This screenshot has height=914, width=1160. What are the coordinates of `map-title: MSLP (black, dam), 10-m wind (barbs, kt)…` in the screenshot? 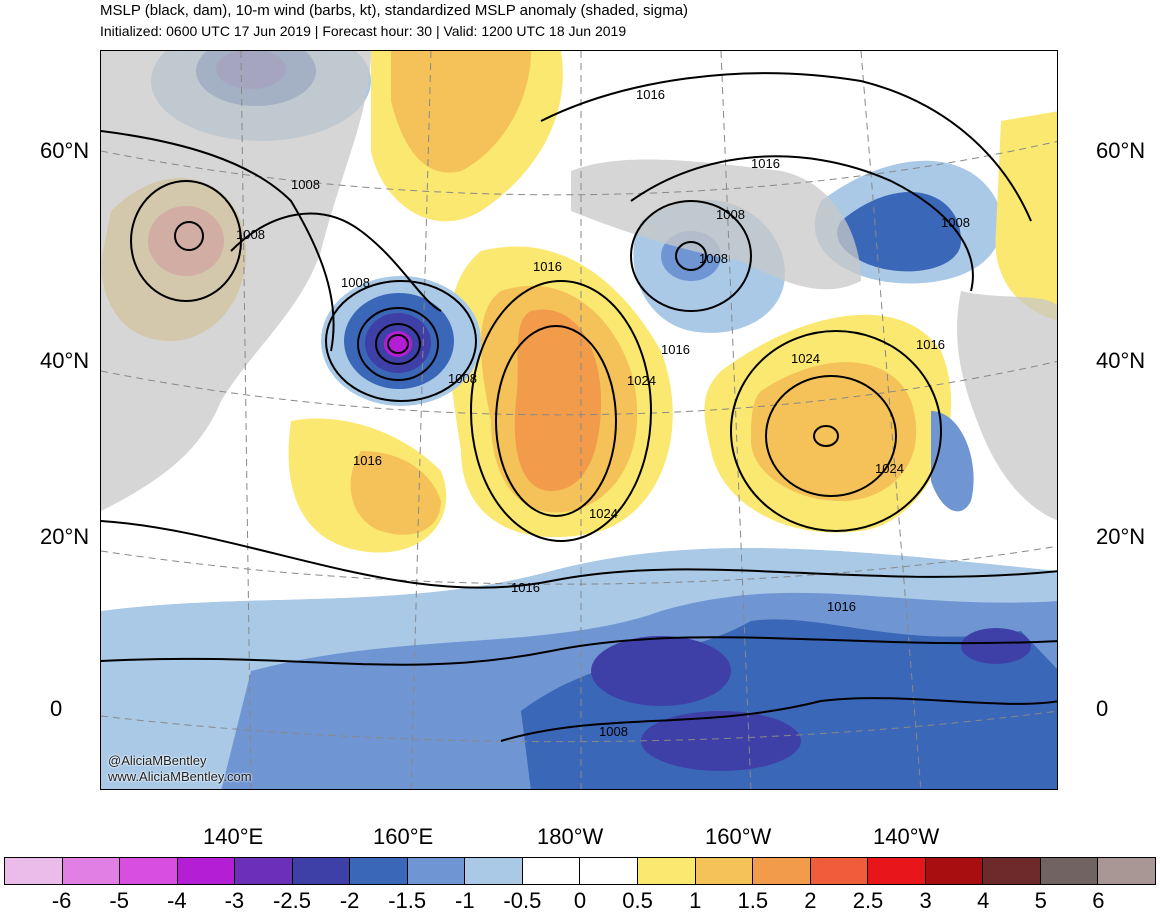 It's located at (394, 10).